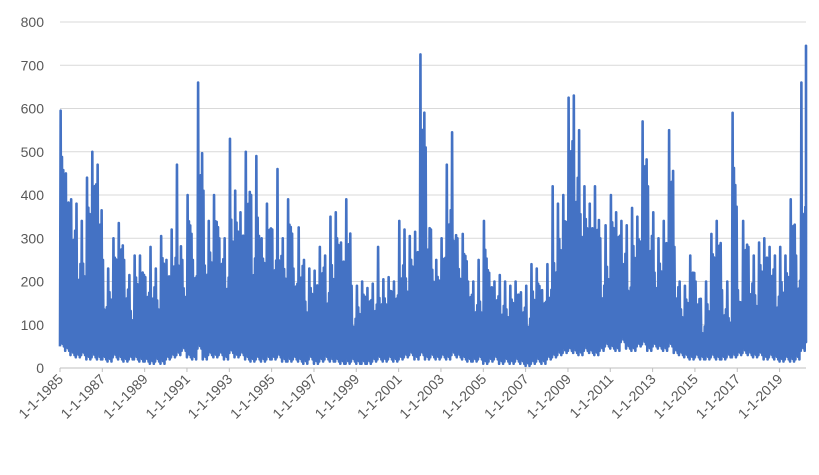 This screenshot has height=475, width=819. What do you see at coordinates (379, 396) in the screenshot?
I see `x-tick-label: 1-1-2001` at bounding box center [379, 396].